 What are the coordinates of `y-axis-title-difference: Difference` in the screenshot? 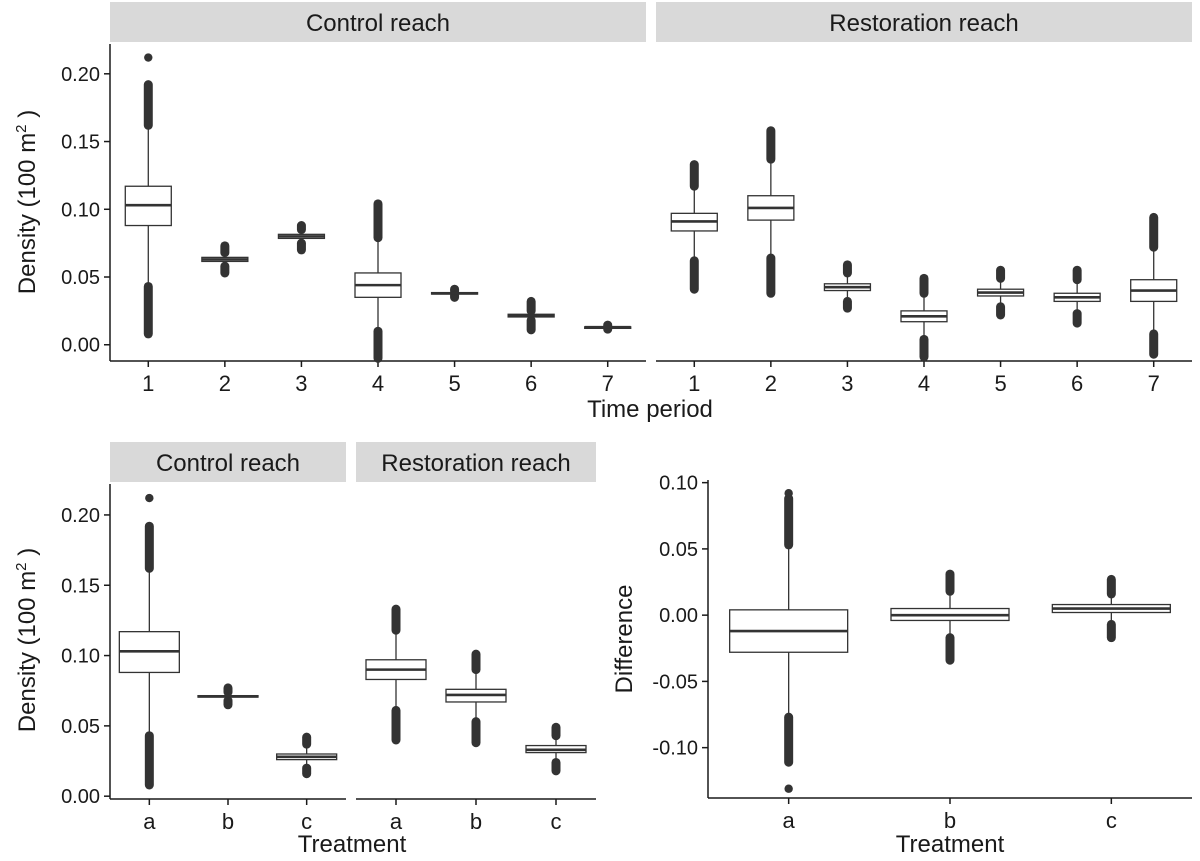 It's located at (624, 639).